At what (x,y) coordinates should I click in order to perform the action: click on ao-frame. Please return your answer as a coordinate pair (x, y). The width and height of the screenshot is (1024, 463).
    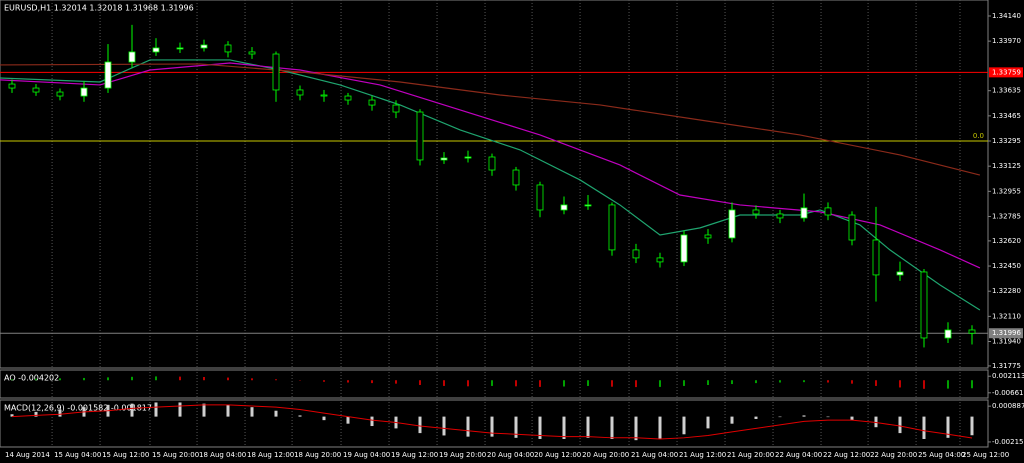
    Looking at the image, I should click on (494, 384).